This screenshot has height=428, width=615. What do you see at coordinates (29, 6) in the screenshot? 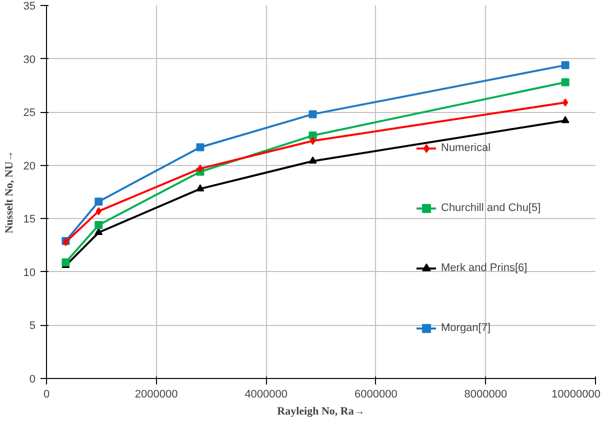
I see `y-tick-label: 35` at bounding box center [29, 6].